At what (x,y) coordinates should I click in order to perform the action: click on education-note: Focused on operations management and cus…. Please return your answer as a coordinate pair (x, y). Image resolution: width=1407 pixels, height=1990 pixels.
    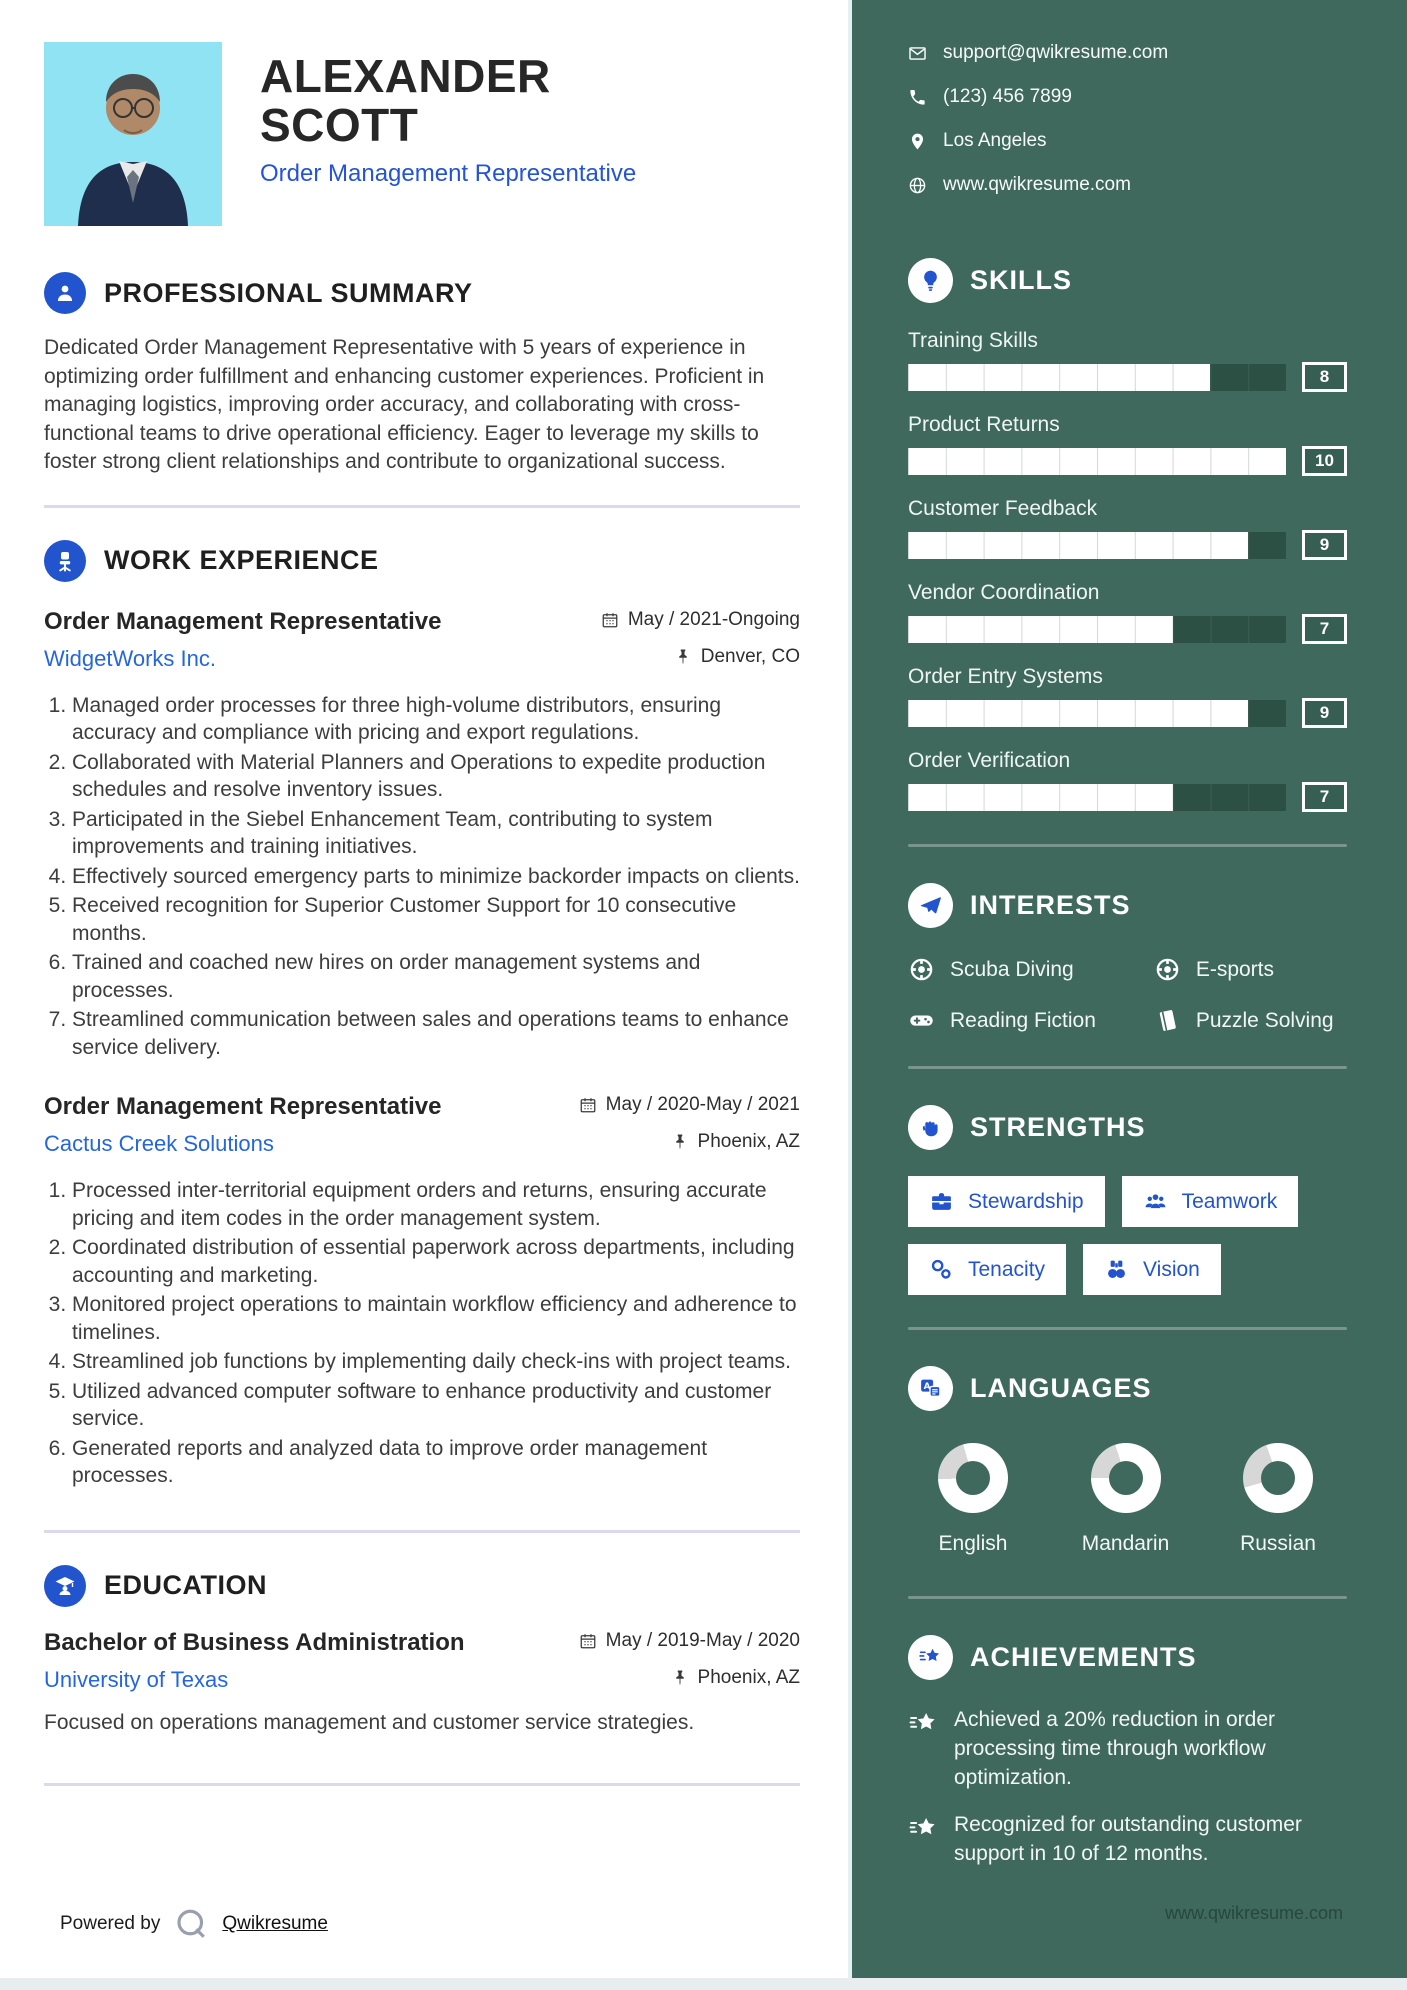
    Looking at the image, I should click on (369, 1722).